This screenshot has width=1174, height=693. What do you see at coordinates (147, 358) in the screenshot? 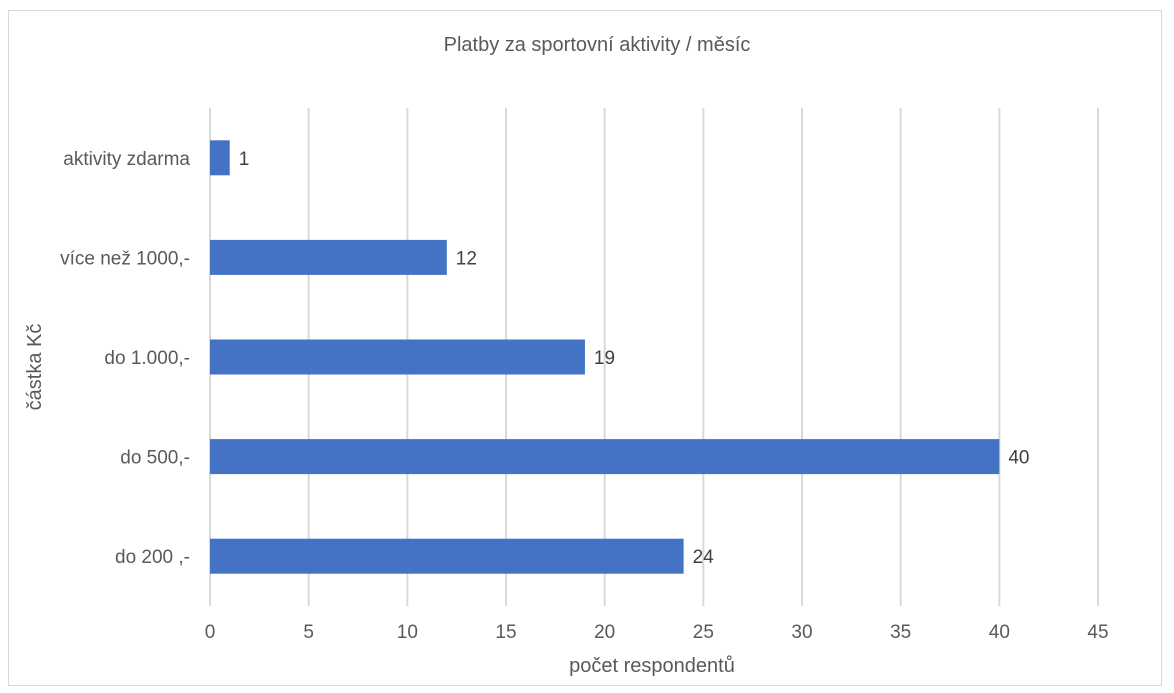
I see `category-label: do 1.000,-` at bounding box center [147, 358].